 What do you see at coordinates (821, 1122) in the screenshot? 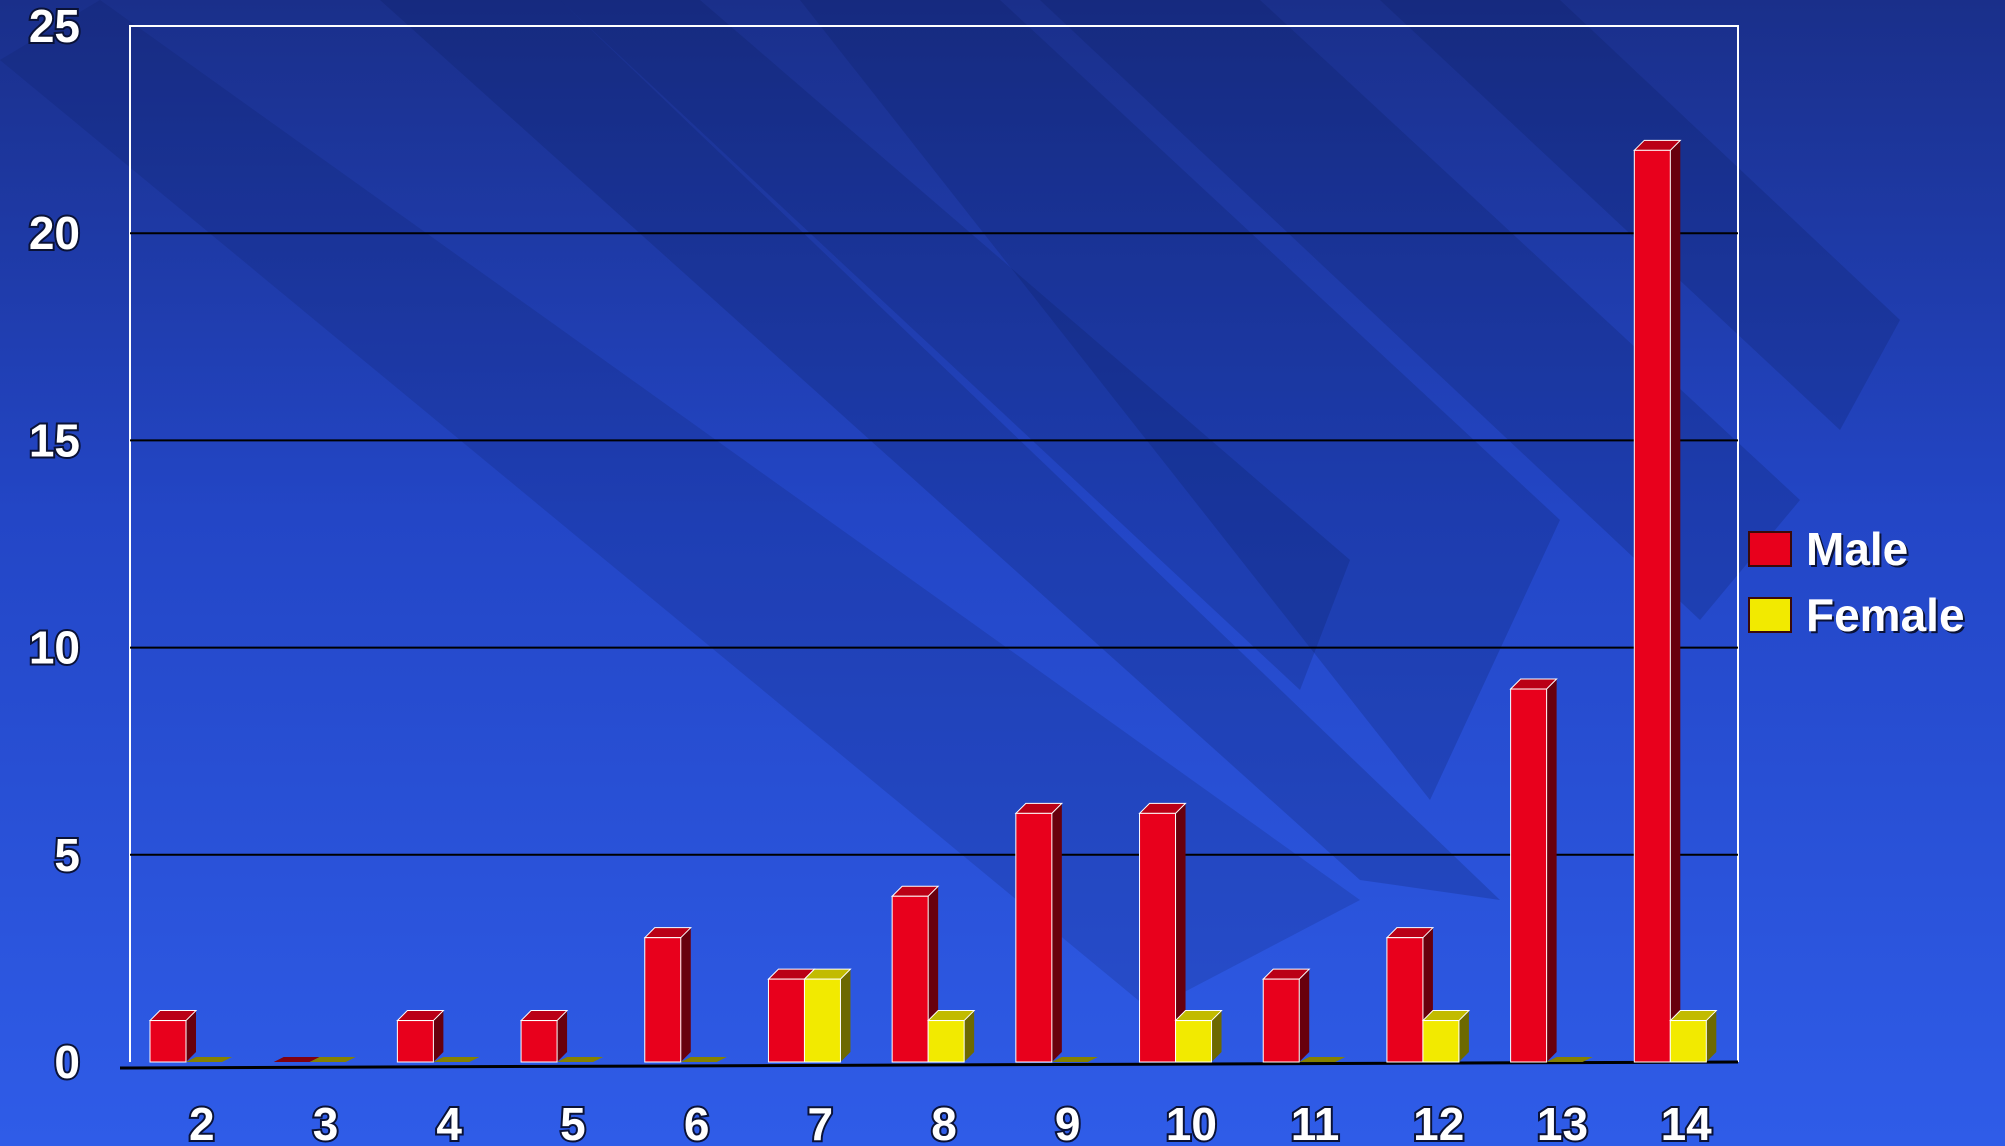
I see `x-tick-label: 7` at bounding box center [821, 1122].